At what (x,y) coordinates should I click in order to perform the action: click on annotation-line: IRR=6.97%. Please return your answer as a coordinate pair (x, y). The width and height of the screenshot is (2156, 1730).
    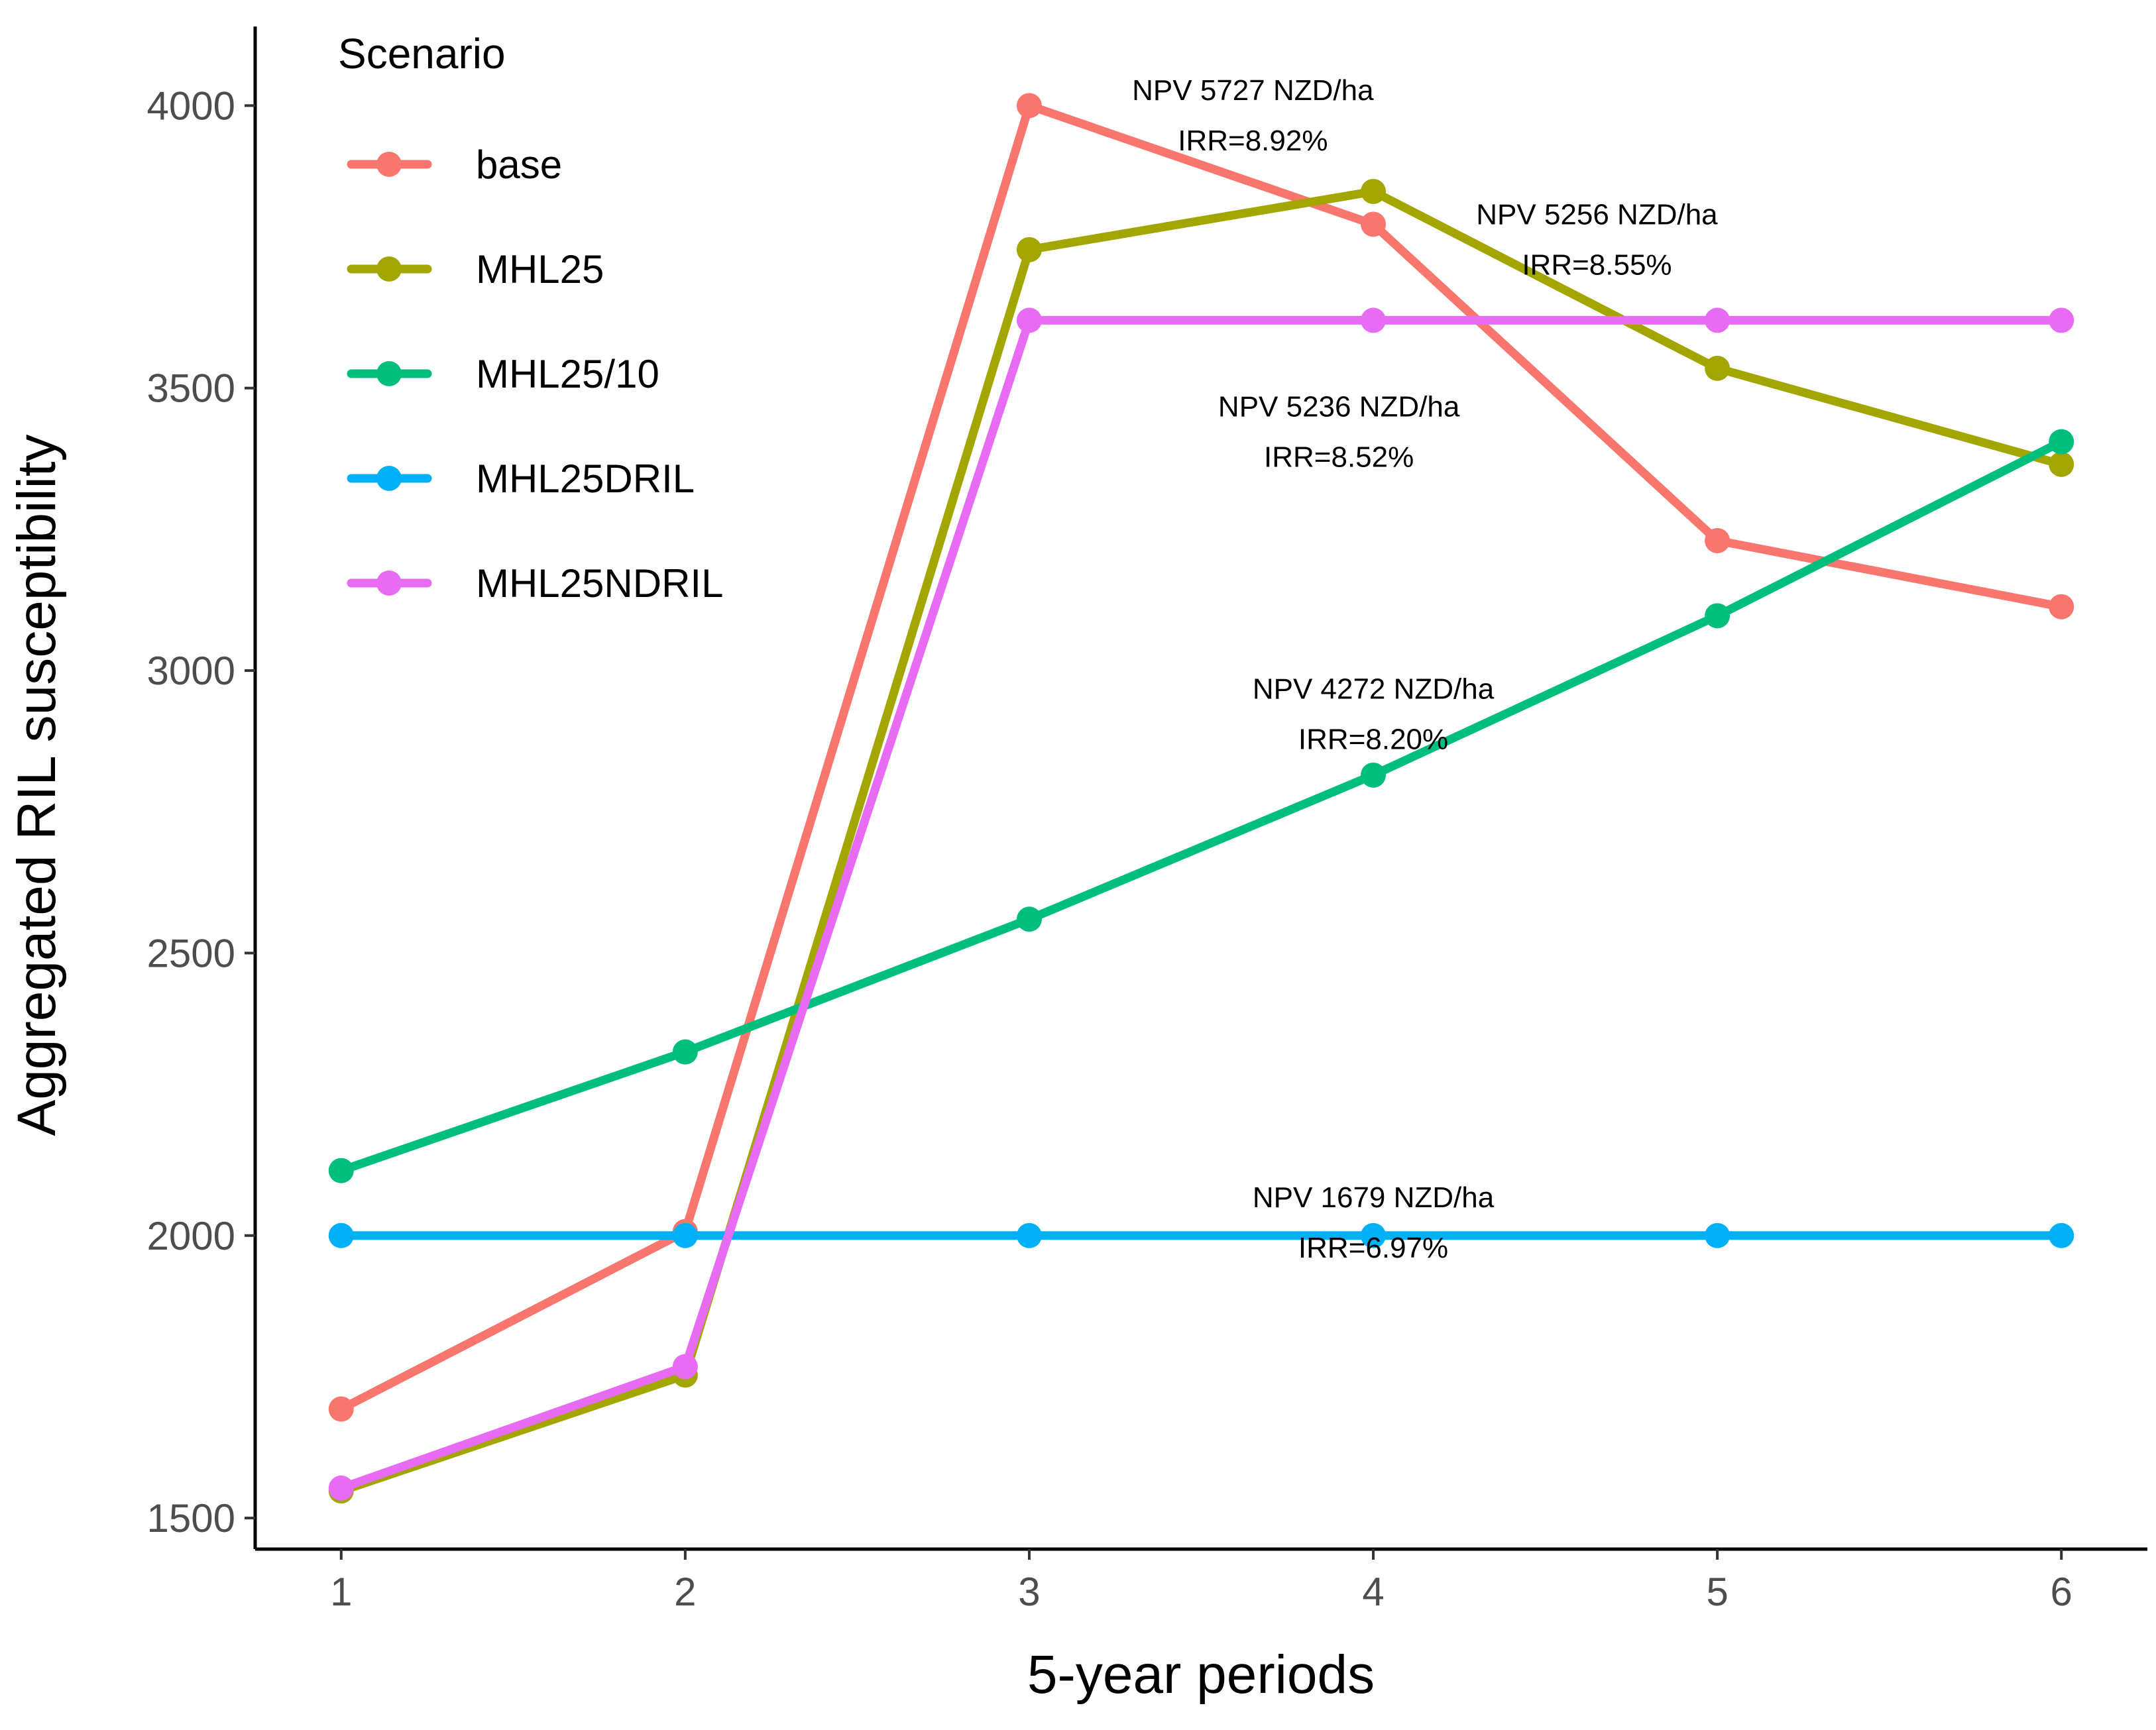
    Looking at the image, I should click on (1373, 1248).